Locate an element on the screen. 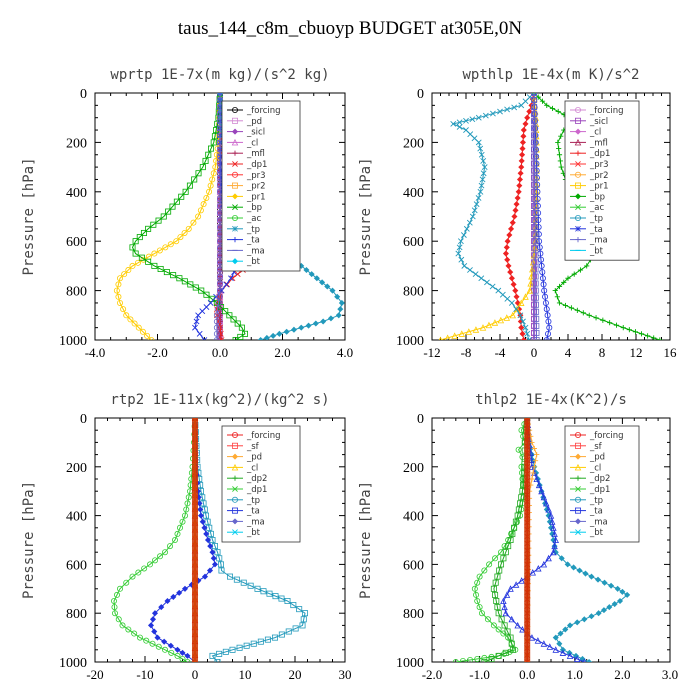 The width and height of the screenshot is (700, 700). legend-label: _tp is located at coordinates (596, 501).